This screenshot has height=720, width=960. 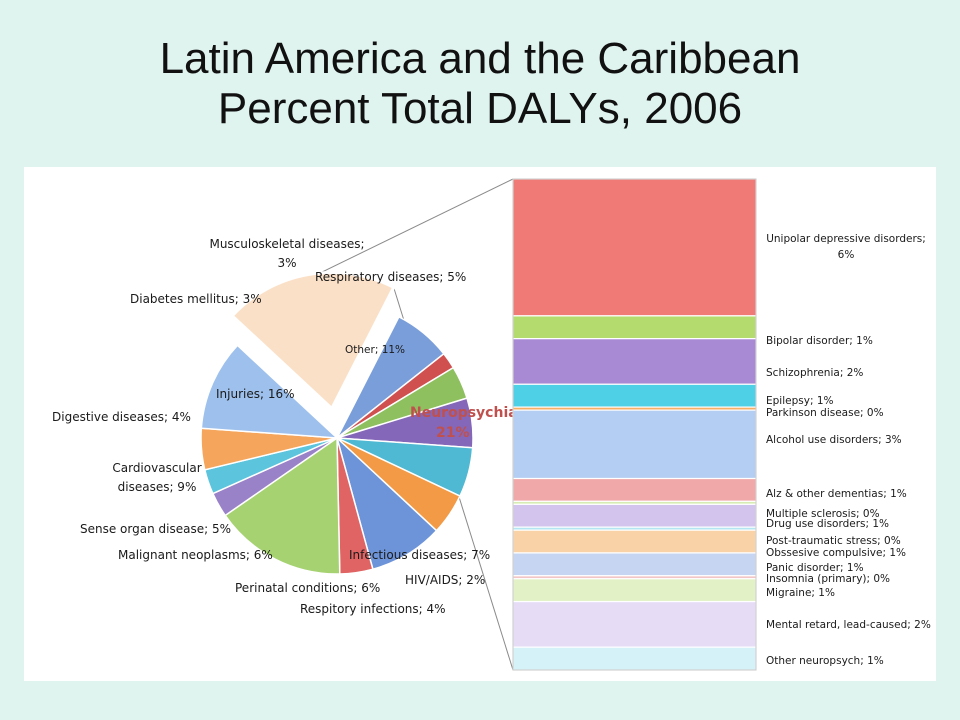 I want to click on pie-label-hiv-aids: HIV/AIDS; 2%, so click(x=445, y=580).